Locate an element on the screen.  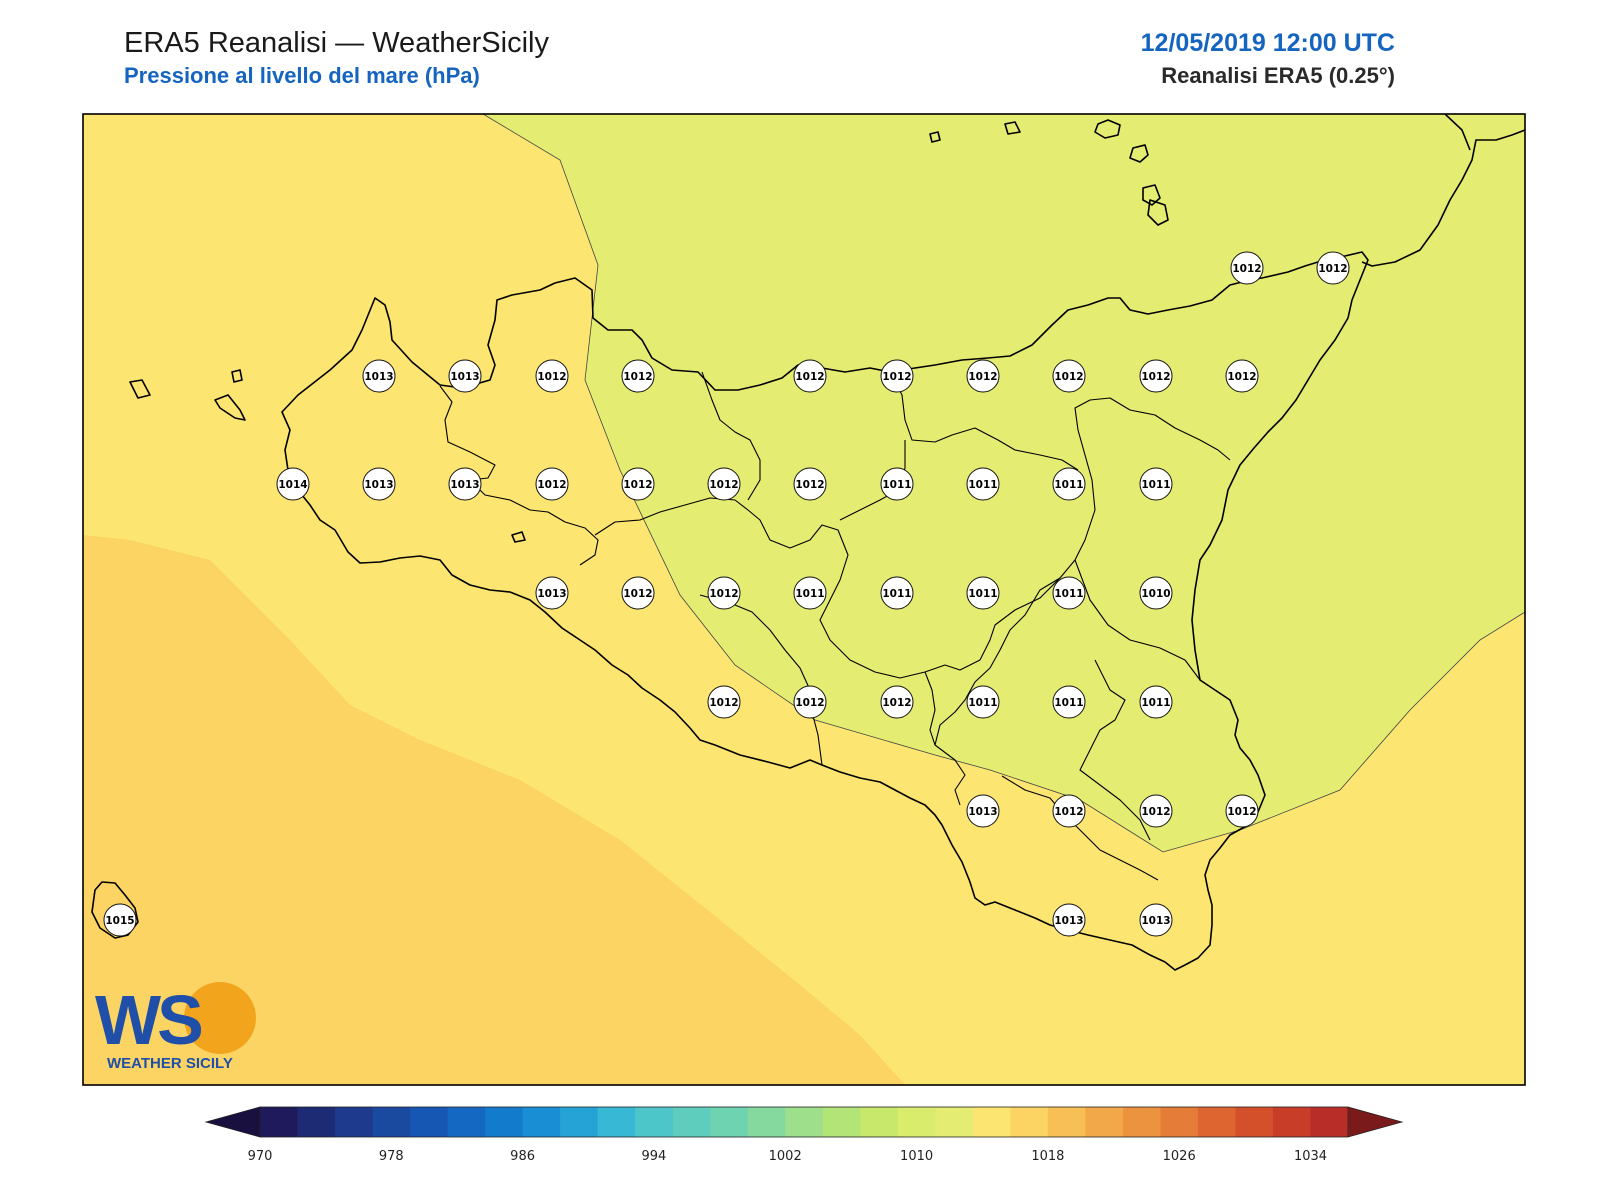
colorbar-tick-label: 970 is located at coordinates (260, 1156).